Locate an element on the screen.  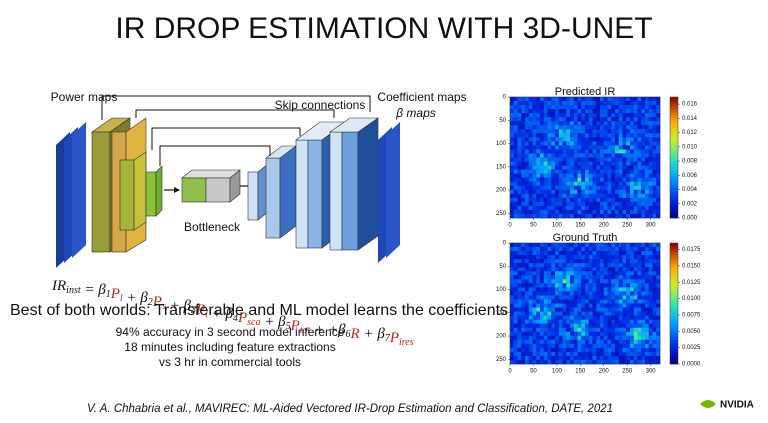
equation-term: = β is located at coordinates (94, 290).